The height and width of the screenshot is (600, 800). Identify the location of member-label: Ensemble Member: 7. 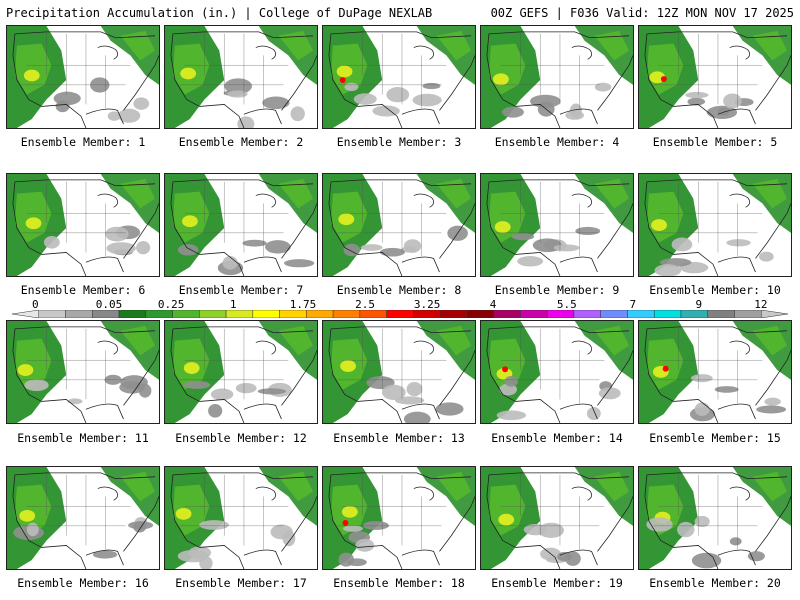
(241, 290).